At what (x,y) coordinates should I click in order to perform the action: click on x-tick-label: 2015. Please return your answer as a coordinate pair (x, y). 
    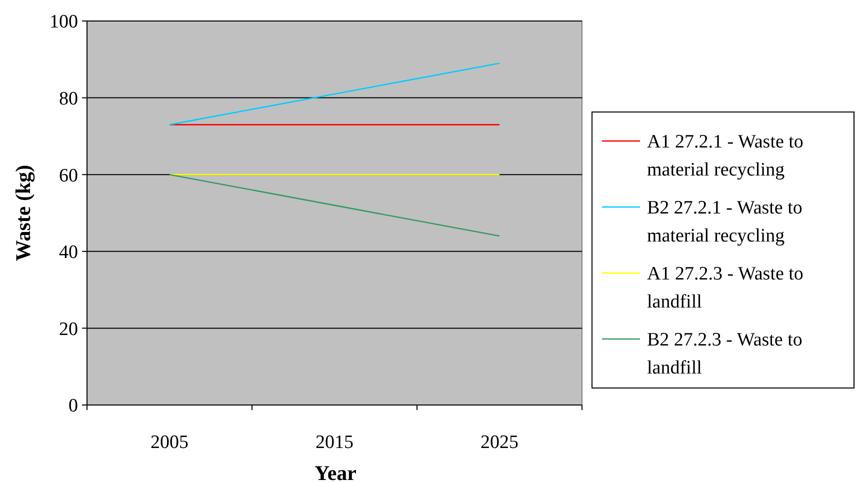
    Looking at the image, I should click on (335, 442).